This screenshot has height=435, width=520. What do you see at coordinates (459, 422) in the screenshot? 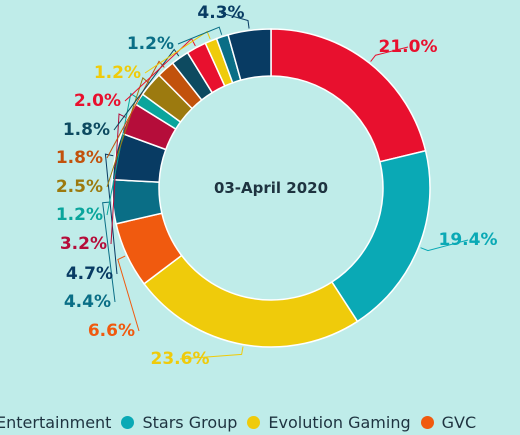
I see `legend-label: GVC` at bounding box center [459, 422].